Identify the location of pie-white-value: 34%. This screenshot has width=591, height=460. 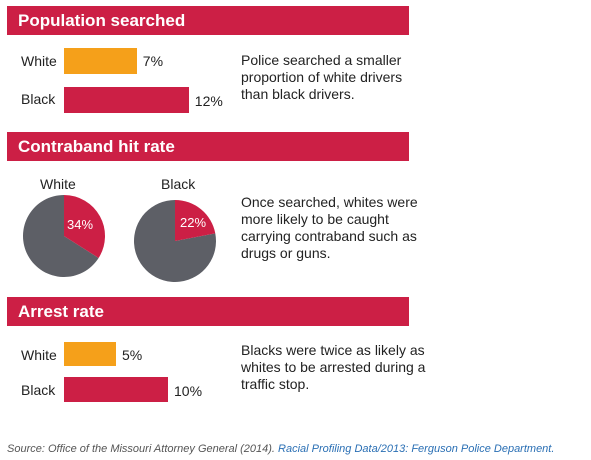
(80, 224).